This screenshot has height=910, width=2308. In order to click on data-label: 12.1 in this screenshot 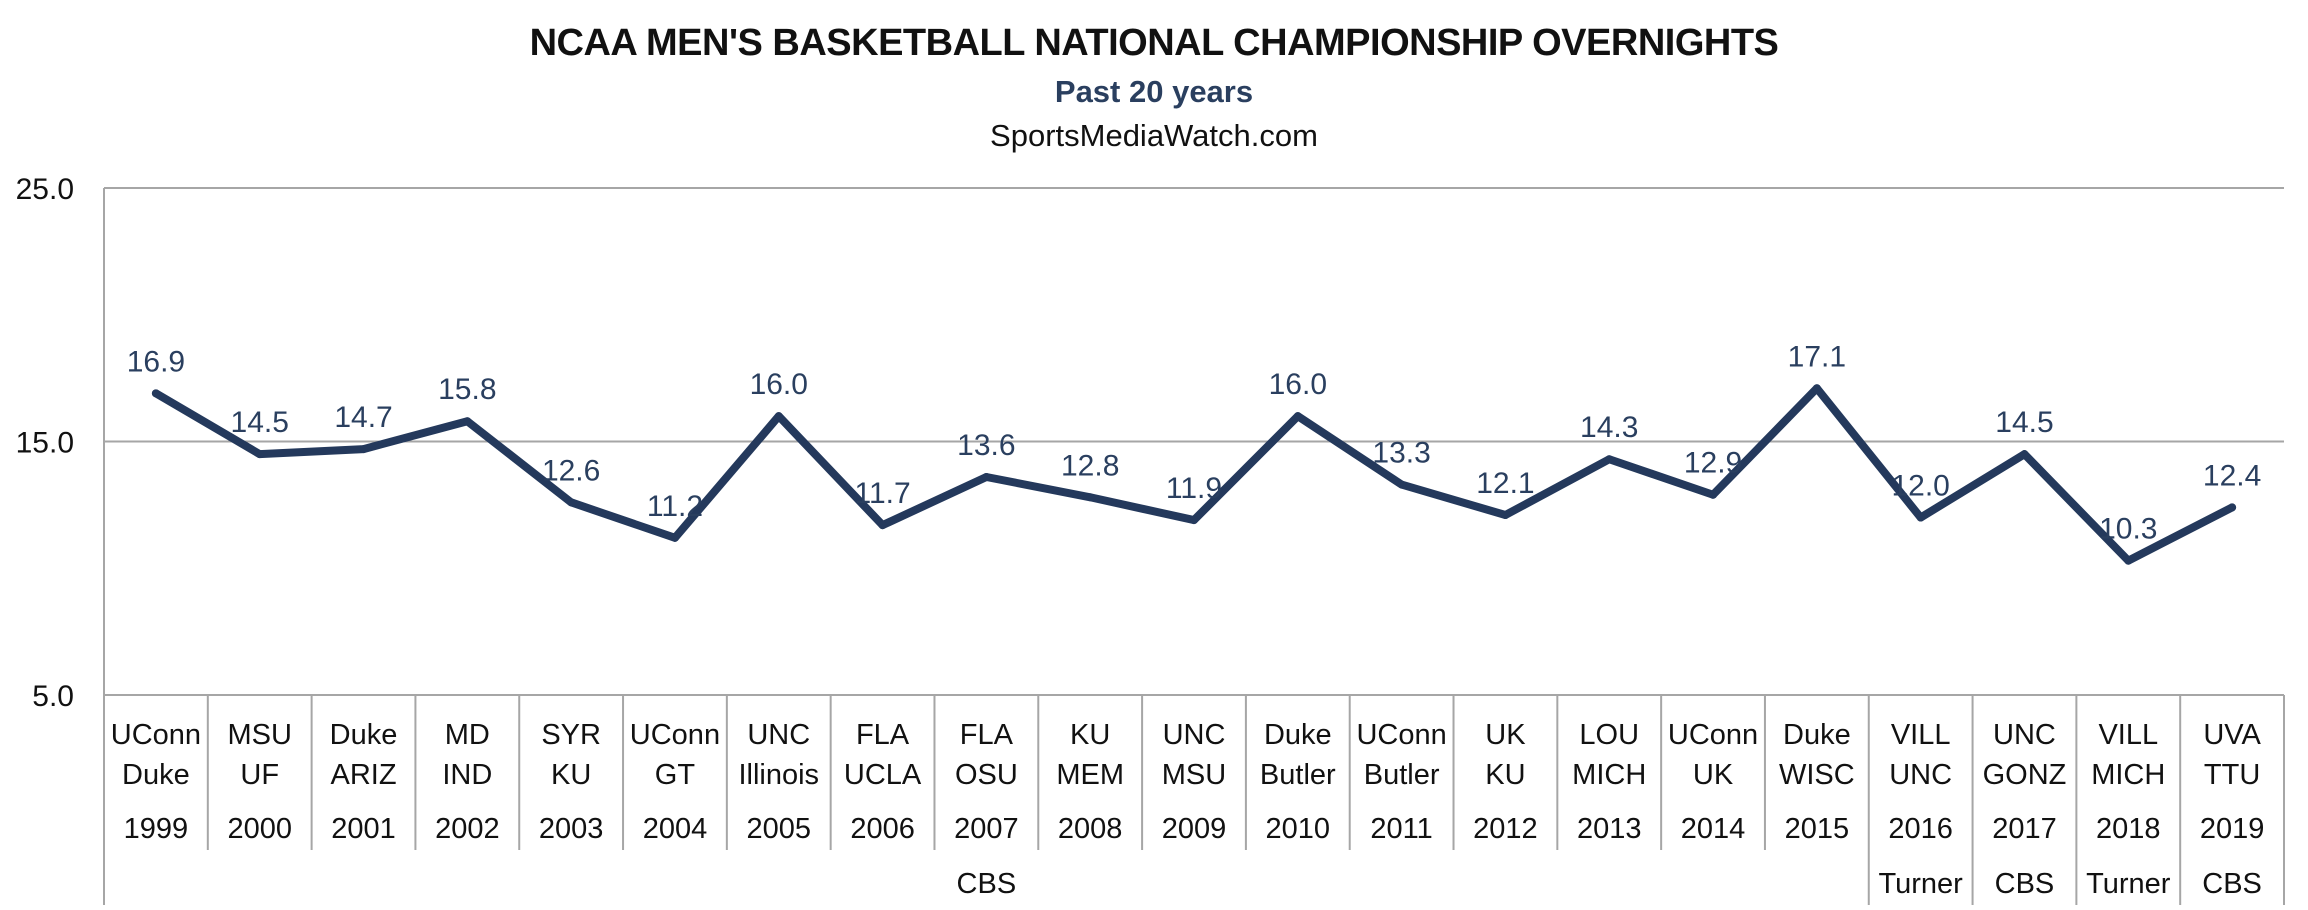, I will do `click(1505, 483)`.